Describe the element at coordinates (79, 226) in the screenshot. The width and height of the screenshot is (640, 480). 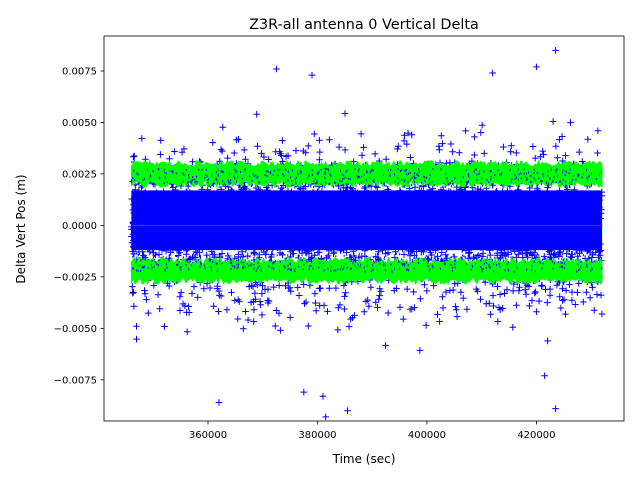
I see `y-tick-label: 0.0000` at that location.